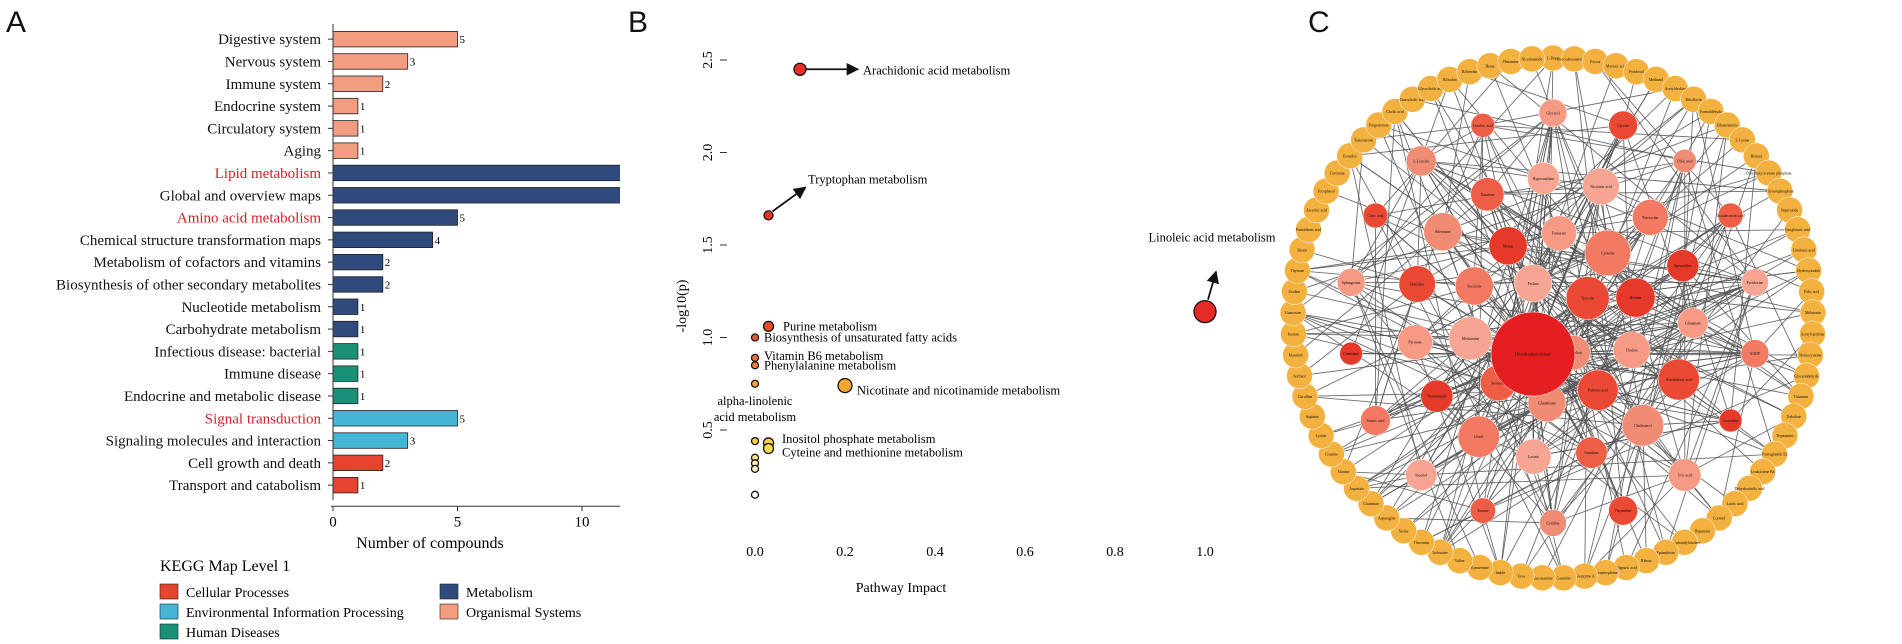  Describe the element at coordinates (1636, 298) in the screenshot. I see `network-node-label: Betaine` at that location.